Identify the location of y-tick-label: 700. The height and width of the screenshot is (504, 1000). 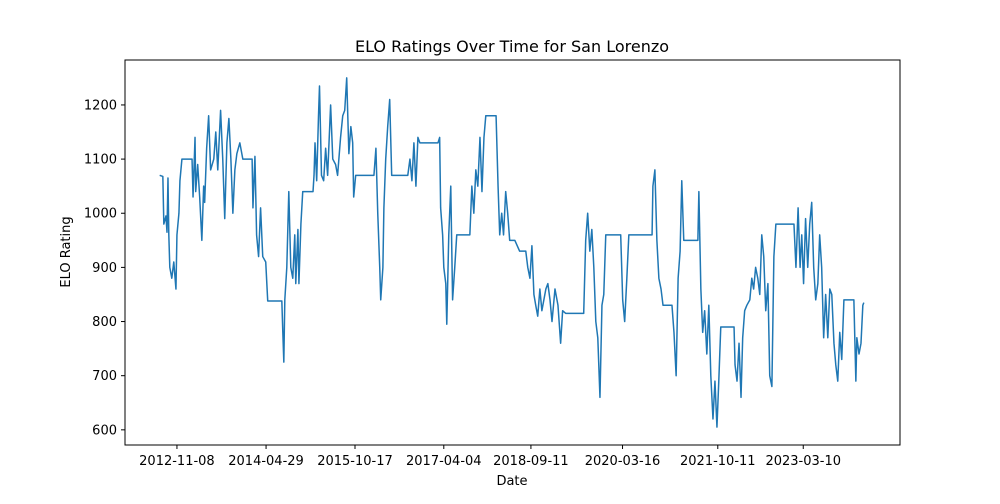
(104, 376).